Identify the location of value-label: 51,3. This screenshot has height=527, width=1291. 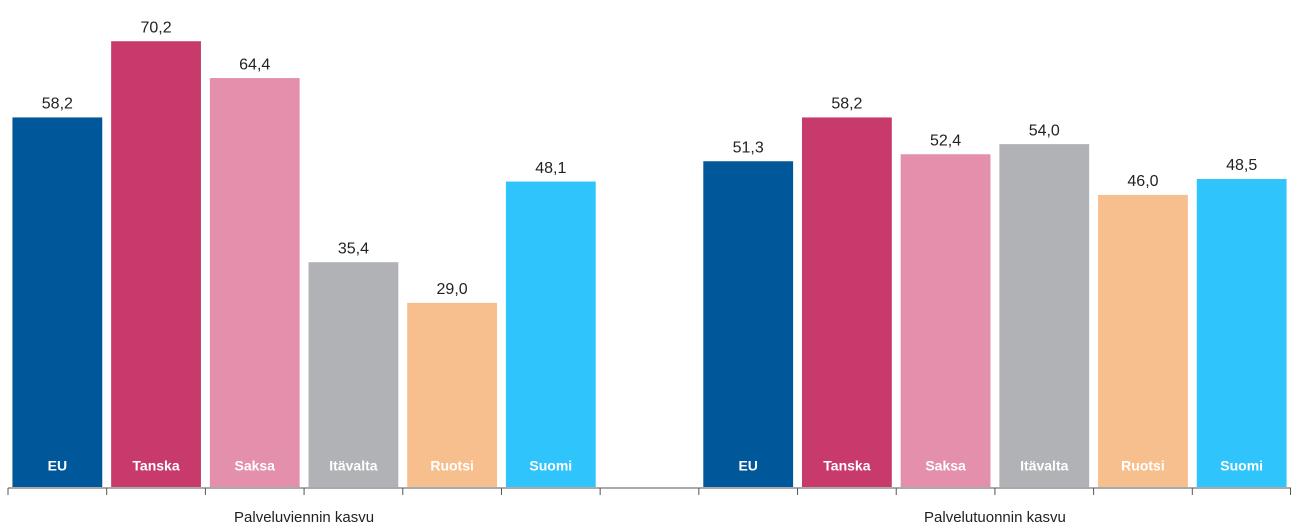
(748, 147).